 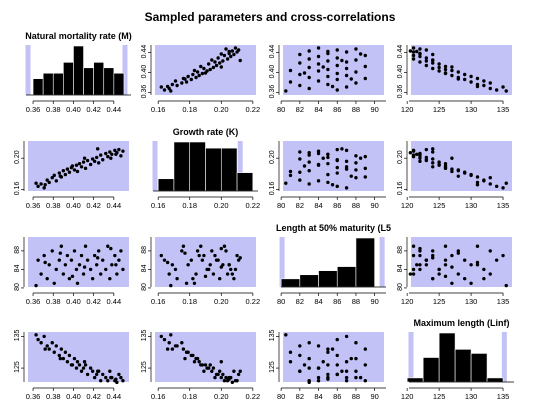 I want to click on x-tick-label: 0.40, so click(x=73, y=205).